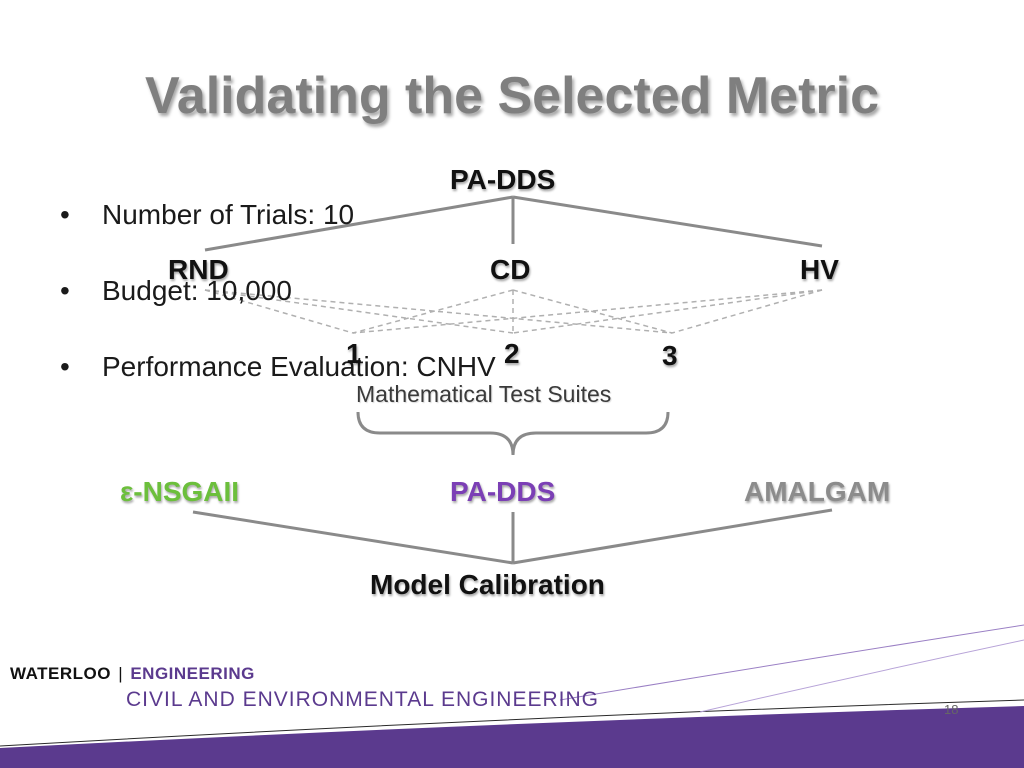 The height and width of the screenshot is (768, 1024). Describe the element at coordinates (513, 433) in the screenshot. I see `suites-brace` at that location.